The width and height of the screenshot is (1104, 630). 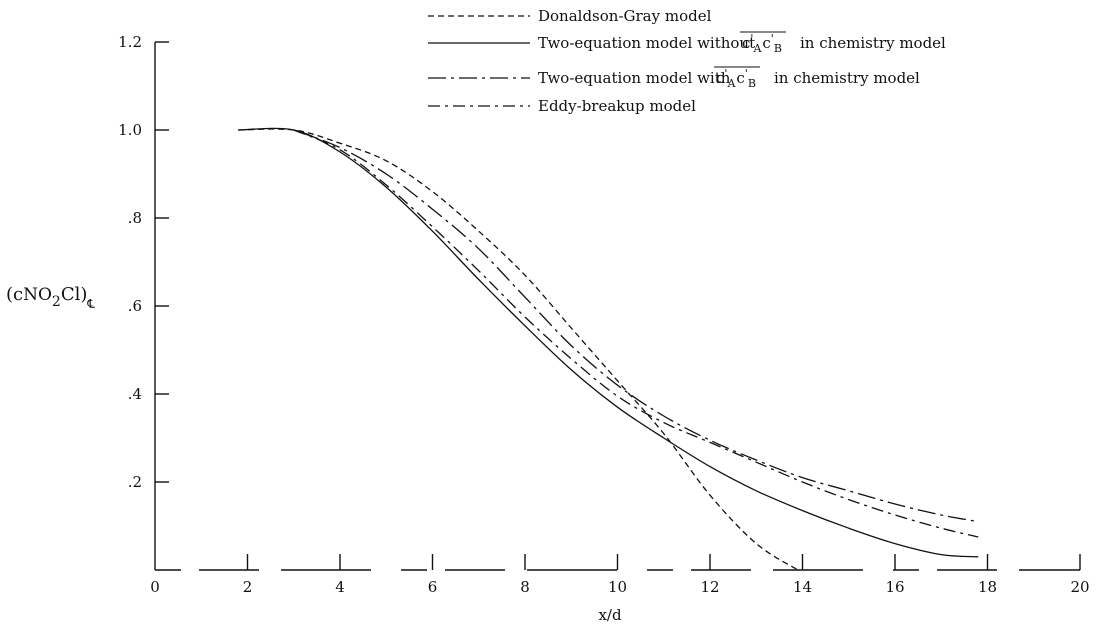 I want to click on legend-term-without: c'Ac'B, so click(x=763, y=43).